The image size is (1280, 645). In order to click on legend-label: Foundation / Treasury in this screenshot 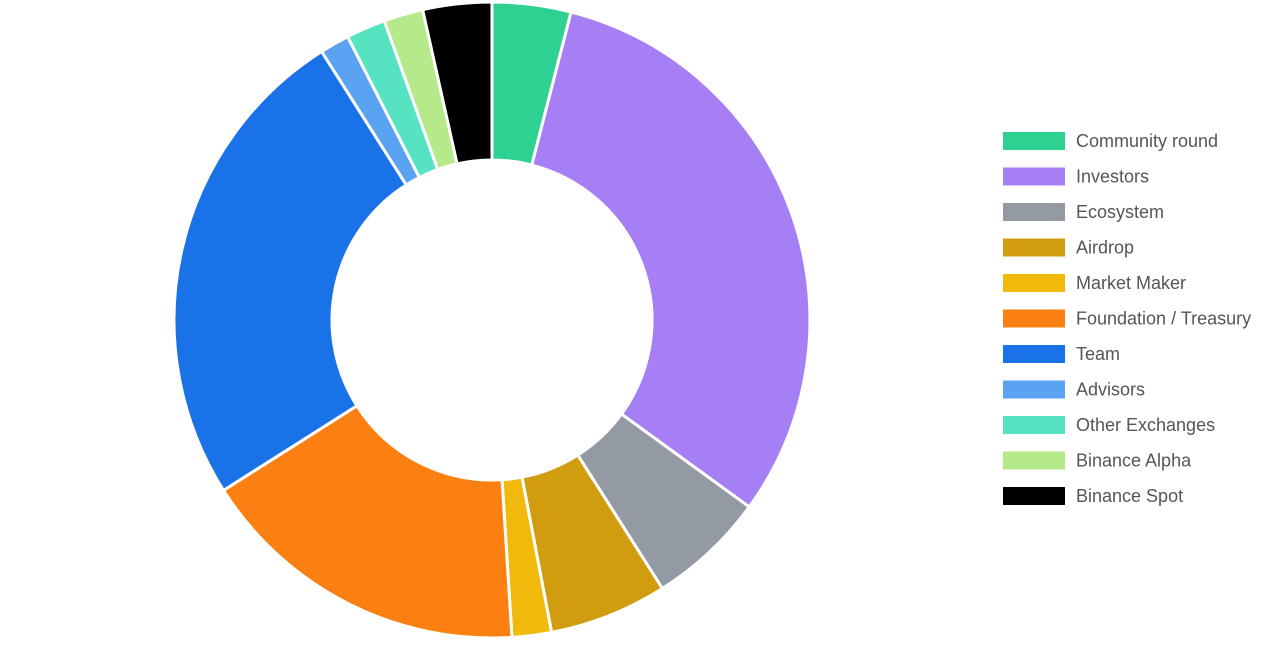, I will do `click(1163, 318)`.